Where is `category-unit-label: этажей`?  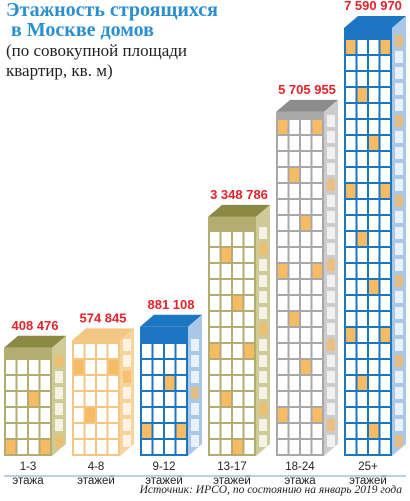
category-unit-label: этажей is located at coordinates (368, 481).